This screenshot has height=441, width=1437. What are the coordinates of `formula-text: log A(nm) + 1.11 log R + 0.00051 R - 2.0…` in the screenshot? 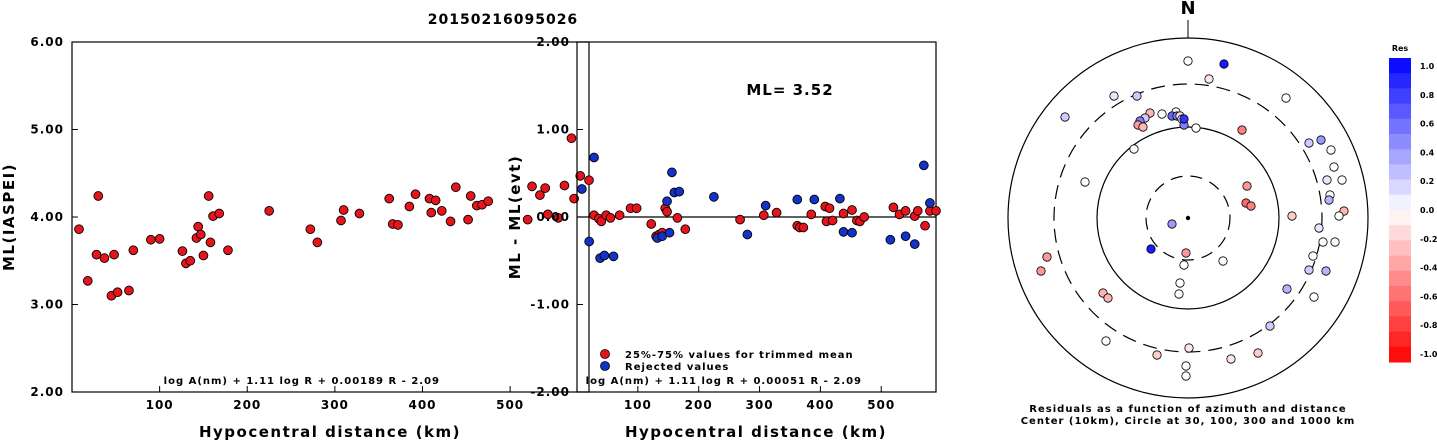 It's located at (724, 381).